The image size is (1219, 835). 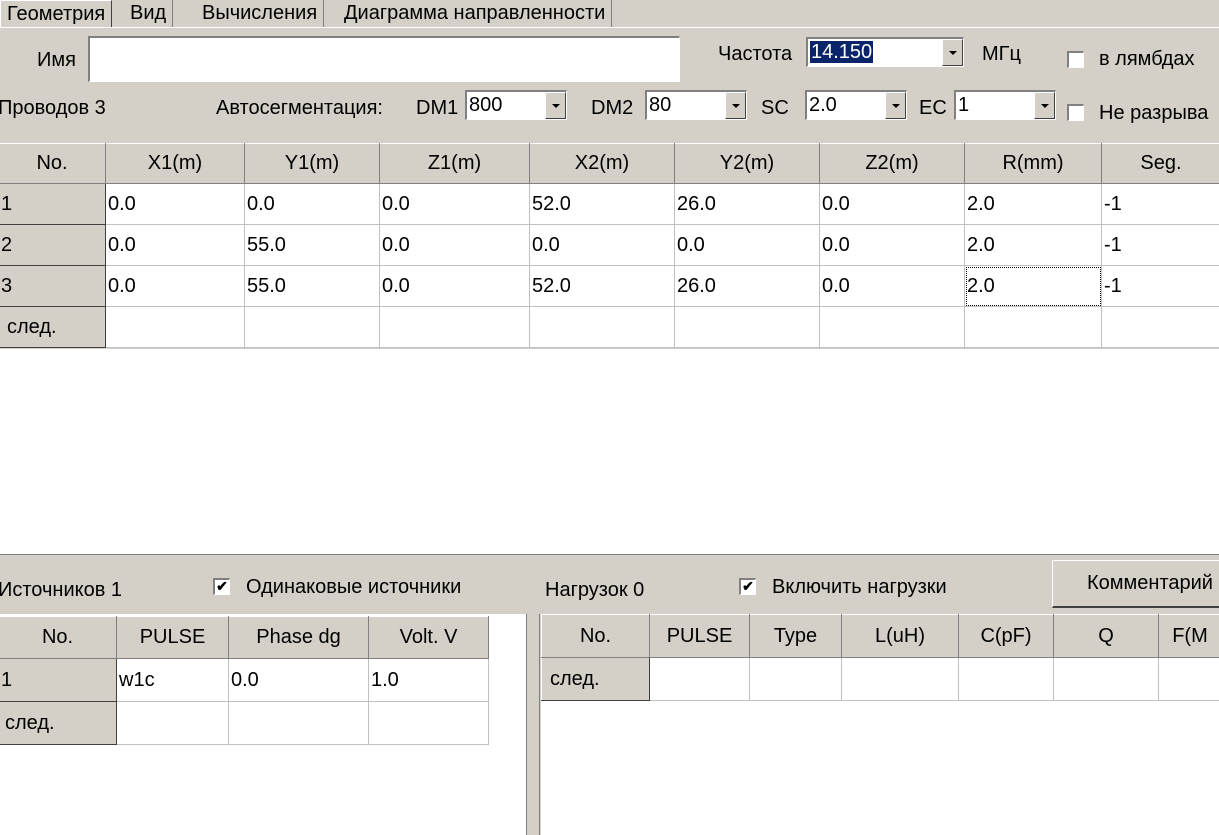 What do you see at coordinates (900, 636) in the screenshot?
I see `column-header: L(uH)` at bounding box center [900, 636].